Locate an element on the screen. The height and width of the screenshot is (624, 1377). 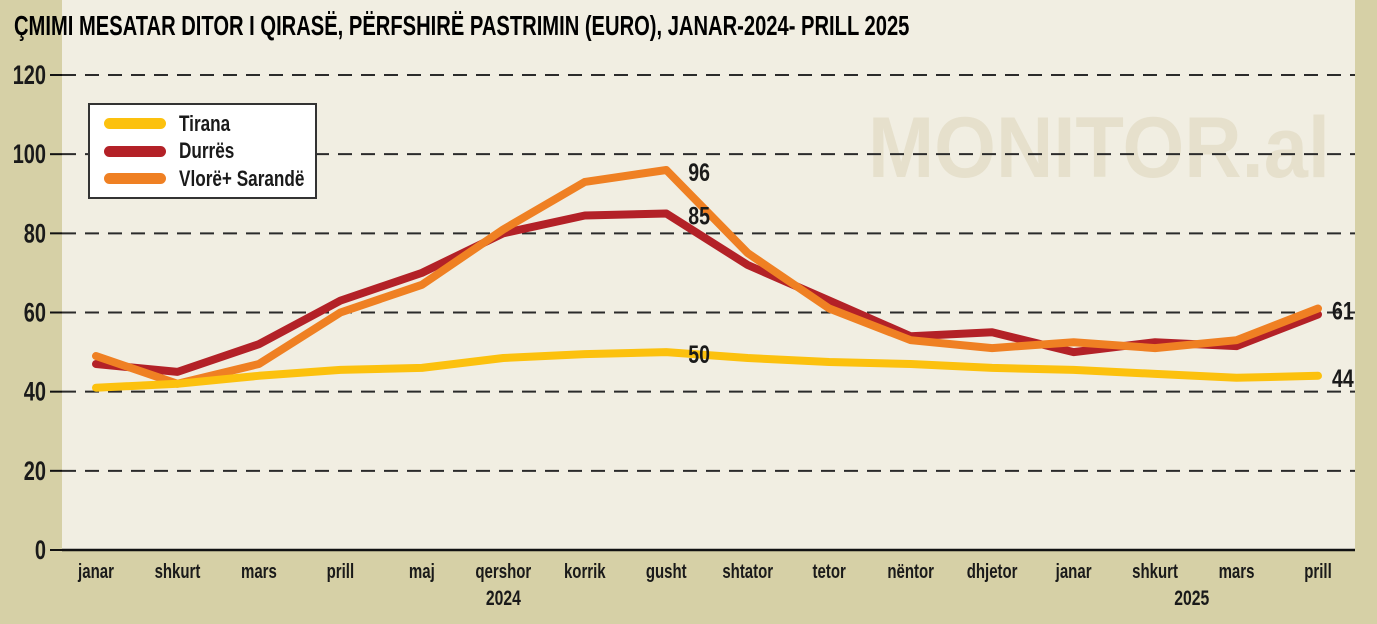
tirana-line-swatch is located at coordinates (135, 123).